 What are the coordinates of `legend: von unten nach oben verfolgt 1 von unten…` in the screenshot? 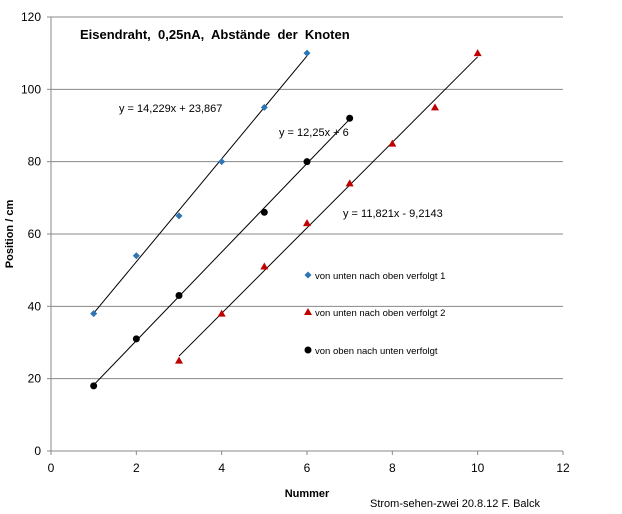 It's located at (374, 314).